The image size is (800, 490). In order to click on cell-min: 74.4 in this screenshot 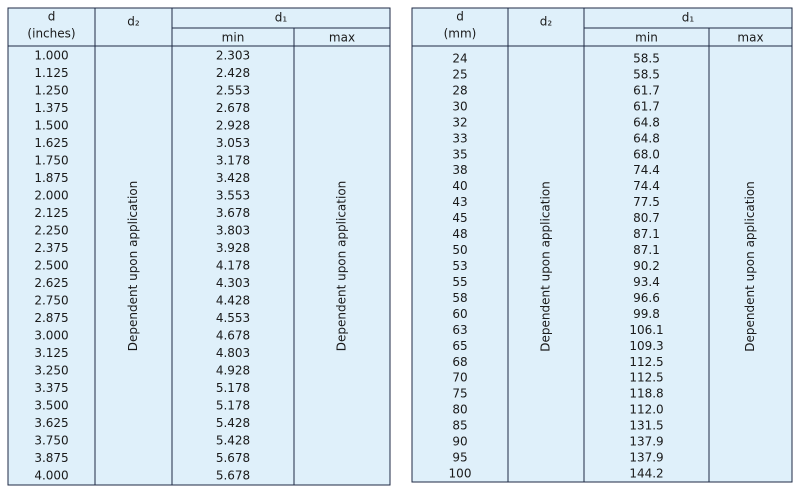, I will do `click(646, 186)`.